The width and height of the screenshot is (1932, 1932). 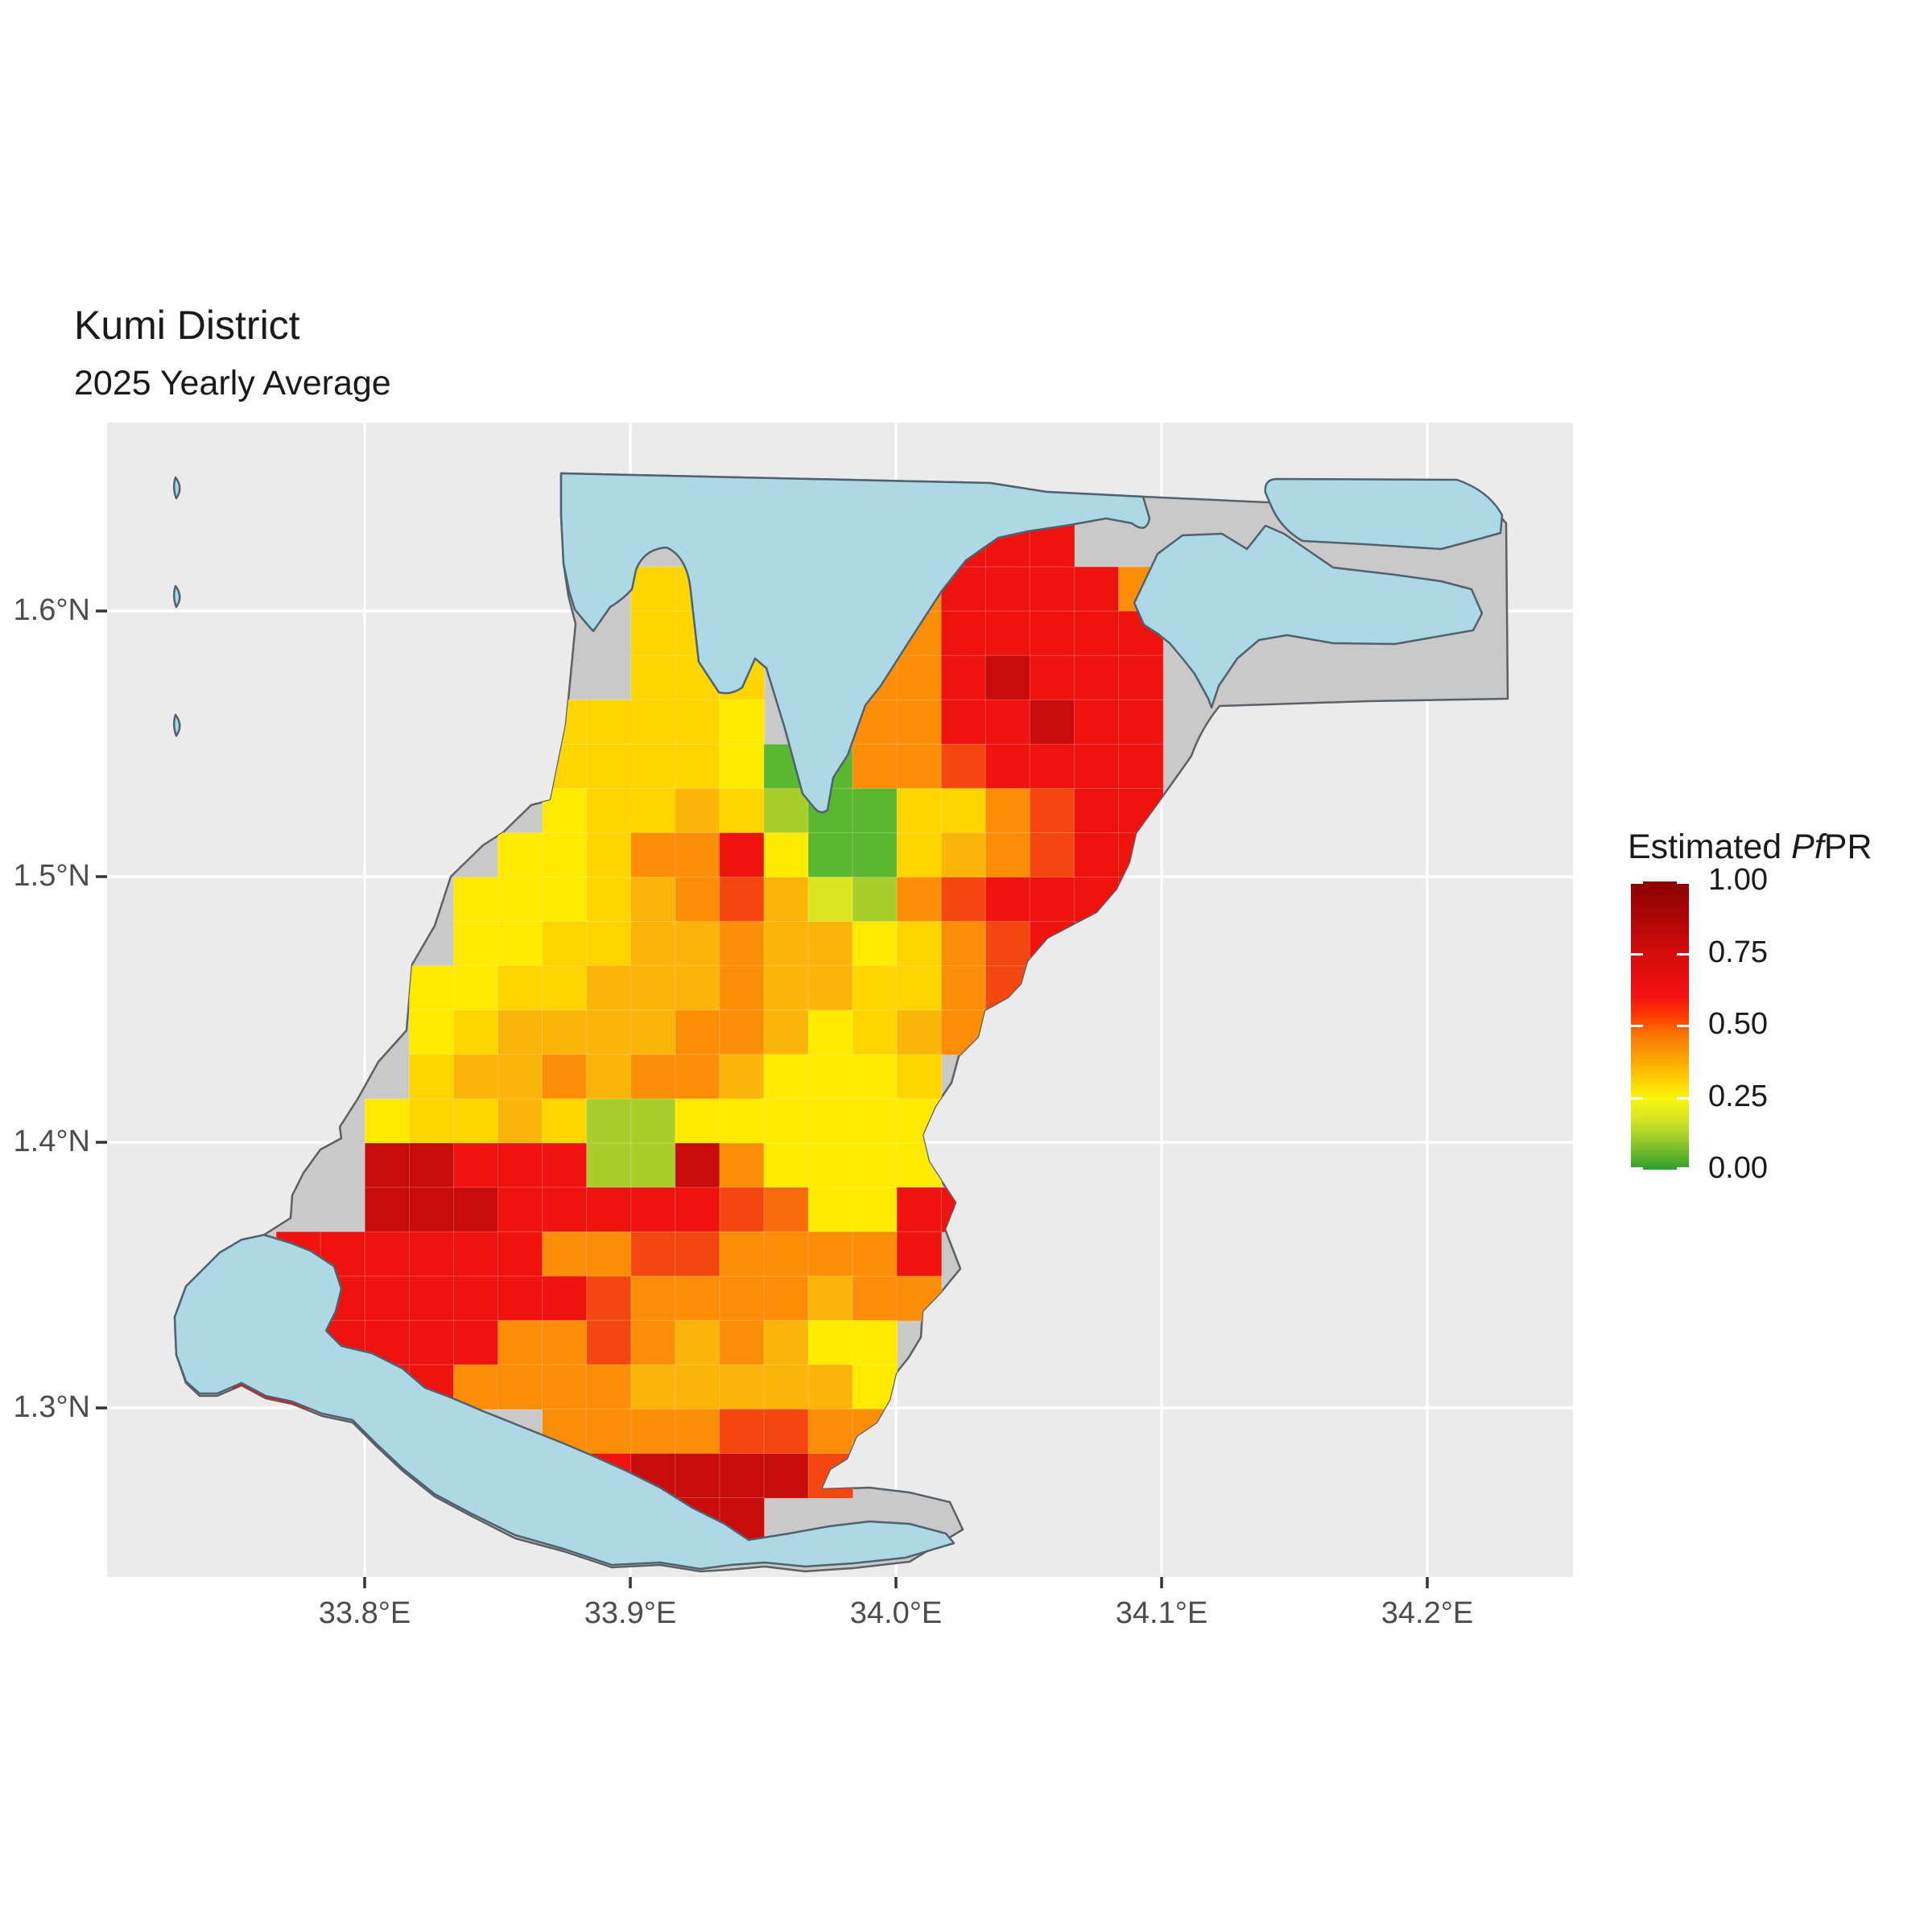 I want to click on page-title: Kumi District, so click(x=187, y=325).